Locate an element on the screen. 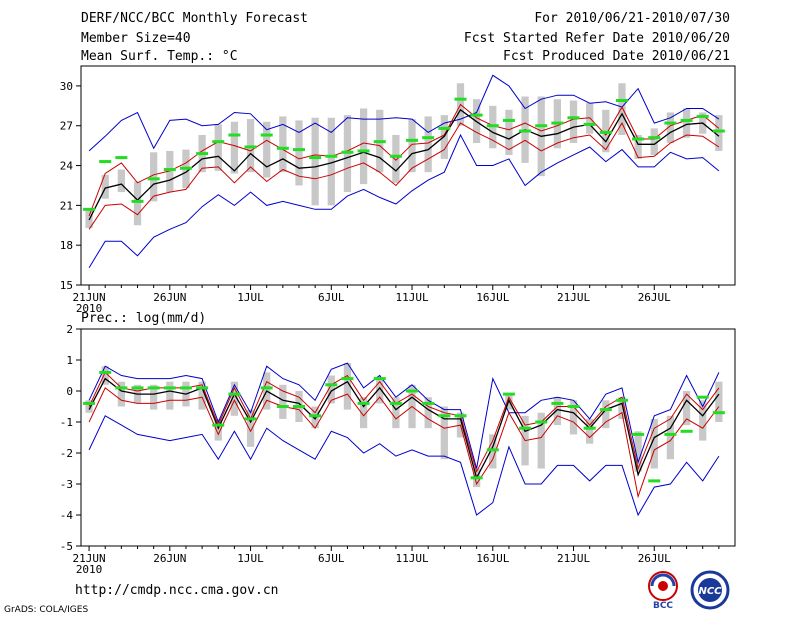 The width and height of the screenshot is (800, 618). prec-x-tick-label: 16JUL is located at coordinates (492, 558).